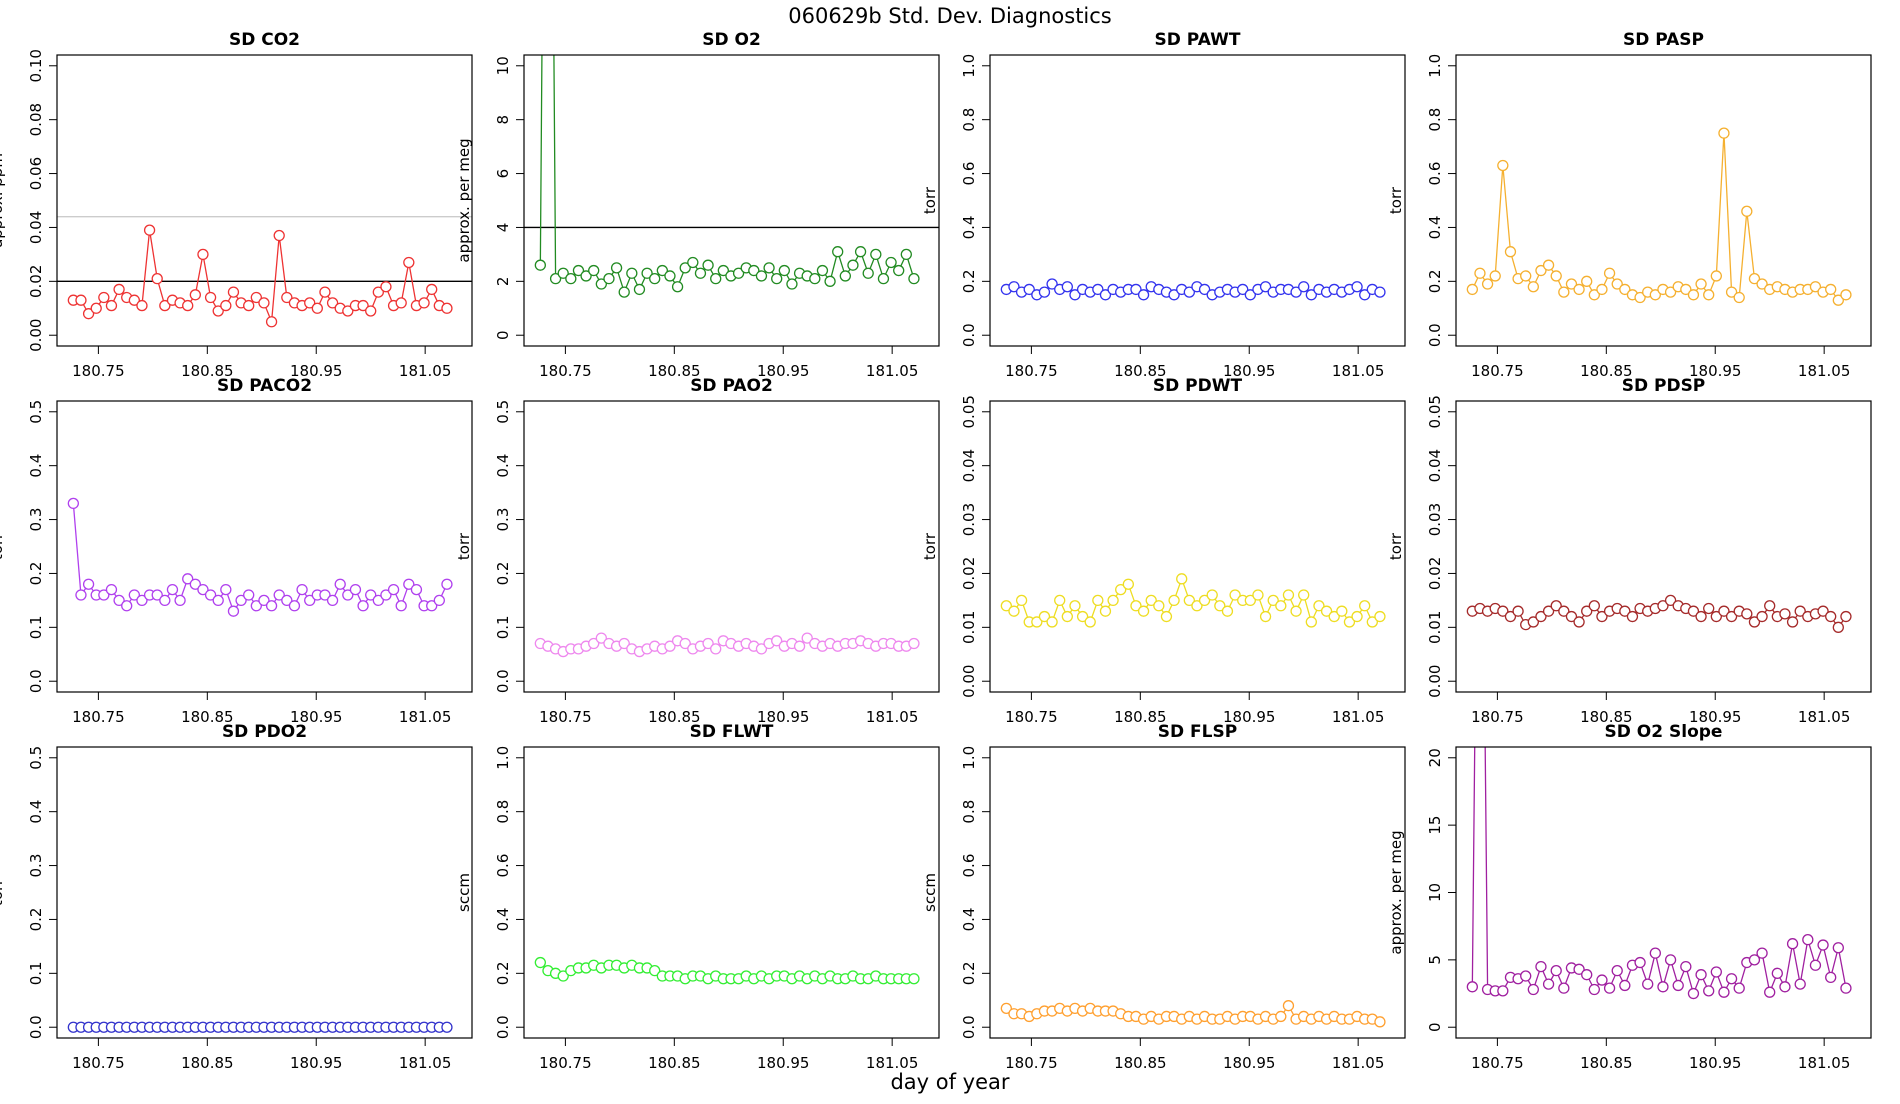  Describe the element at coordinates (1435, 757) in the screenshot. I see `y-tick-label: 20` at that location.